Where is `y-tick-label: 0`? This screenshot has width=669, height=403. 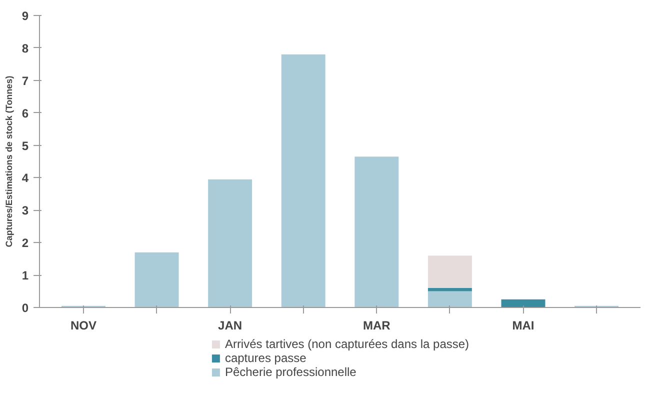
y-tick-label: 0 is located at coordinates (25, 308).